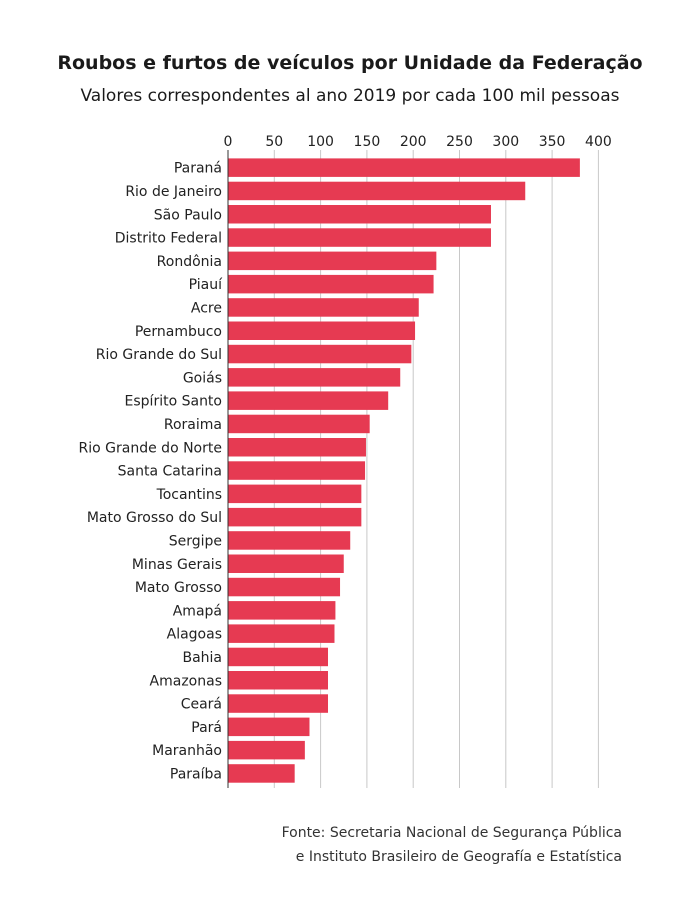 This screenshot has width=700, height=914. What do you see at coordinates (197, 611) in the screenshot?
I see `y-tick-label: Amapá` at bounding box center [197, 611].